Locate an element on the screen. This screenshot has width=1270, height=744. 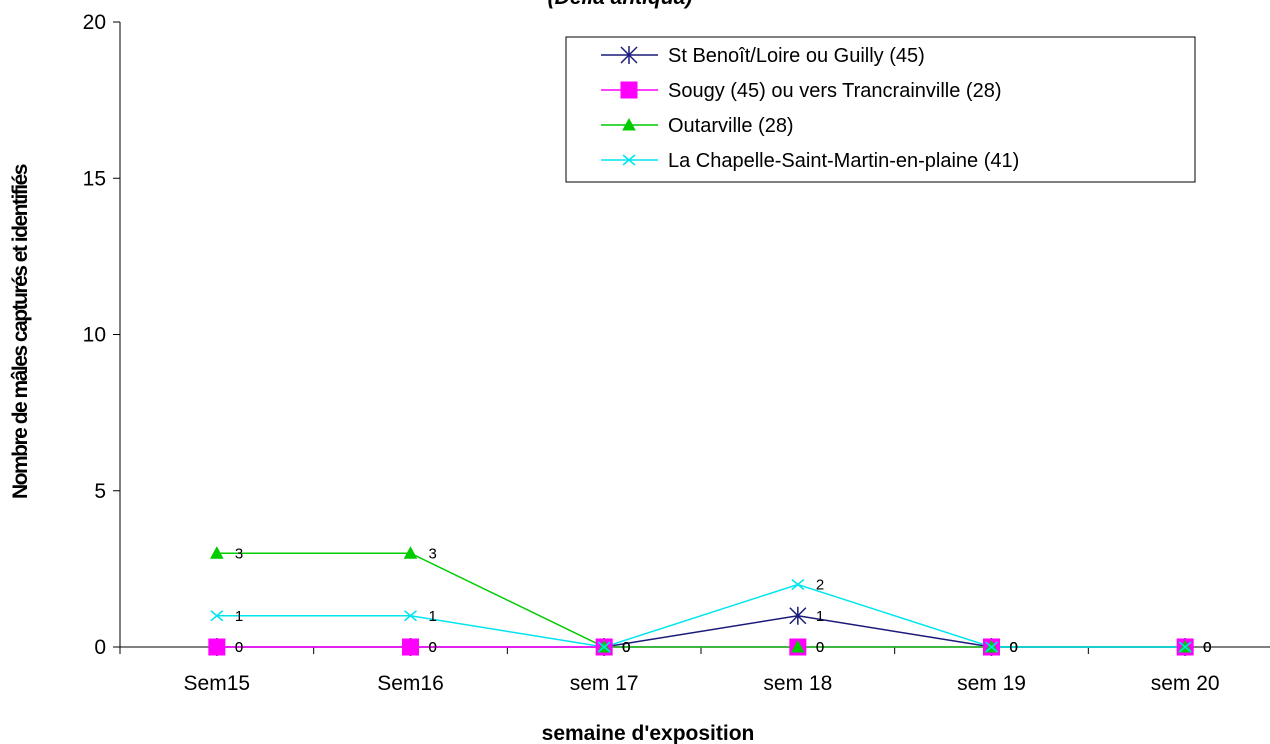
legend-item: Outarville (28) is located at coordinates (697, 126).